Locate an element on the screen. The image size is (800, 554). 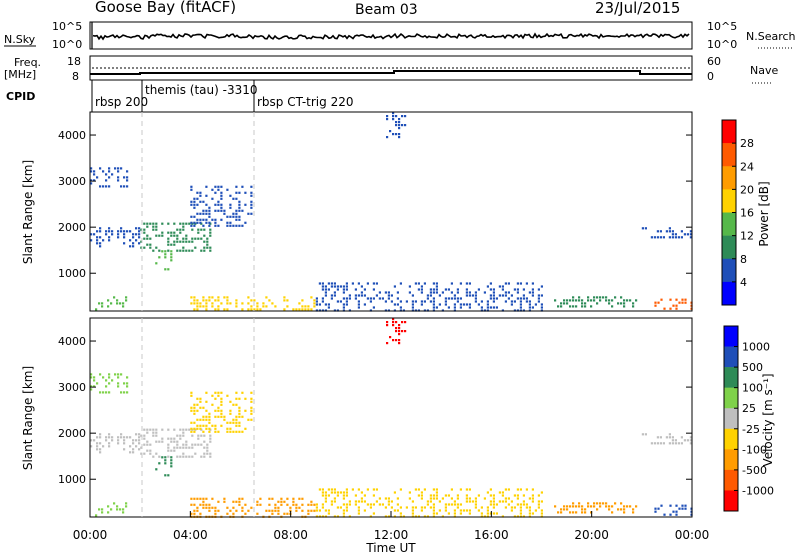
nave-tick-top: 60 is located at coordinates (714, 61).